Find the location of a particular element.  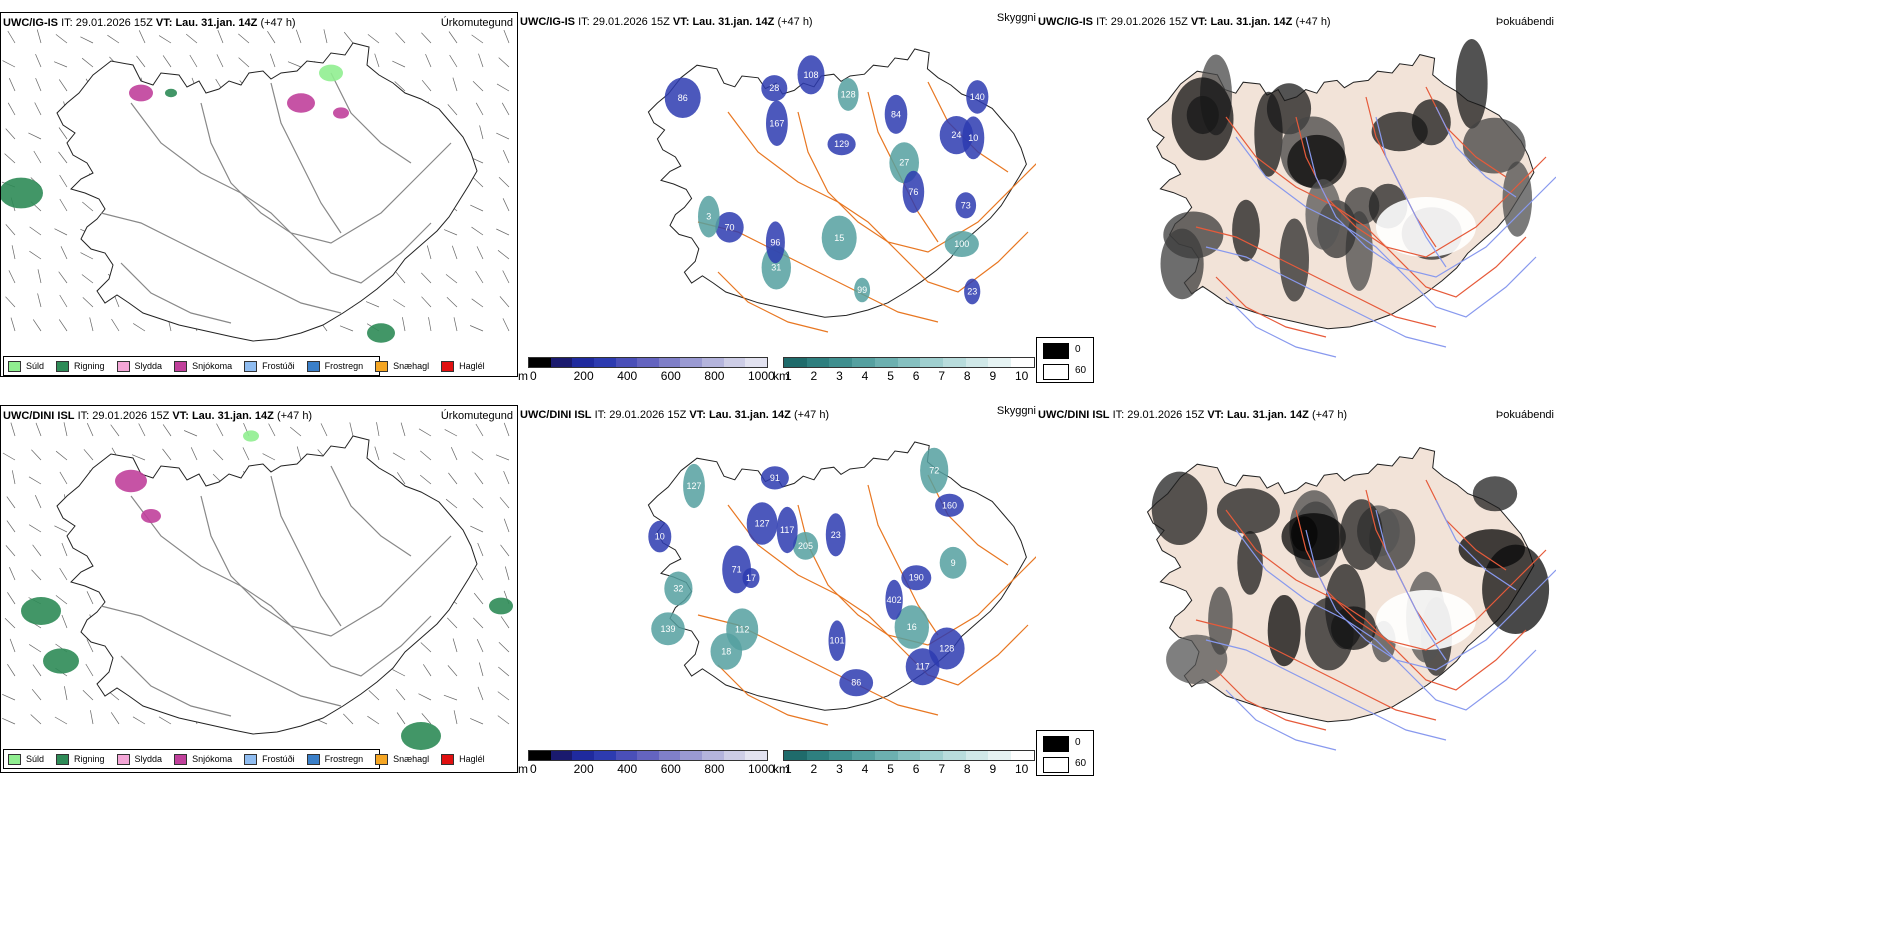

precip-map is located at coordinates (257, 586).